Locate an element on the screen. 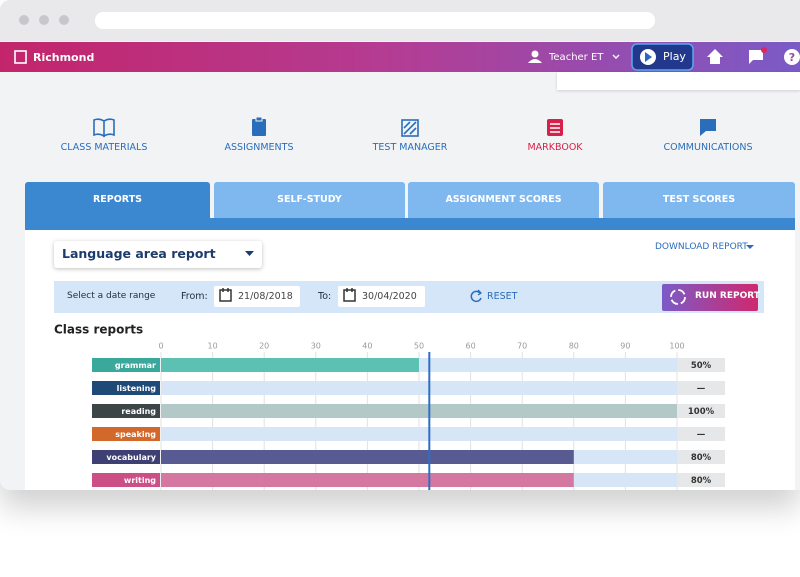 This screenshot has width=800, height=577. x-tick-label: 60 is located at coordinates (471, 346).